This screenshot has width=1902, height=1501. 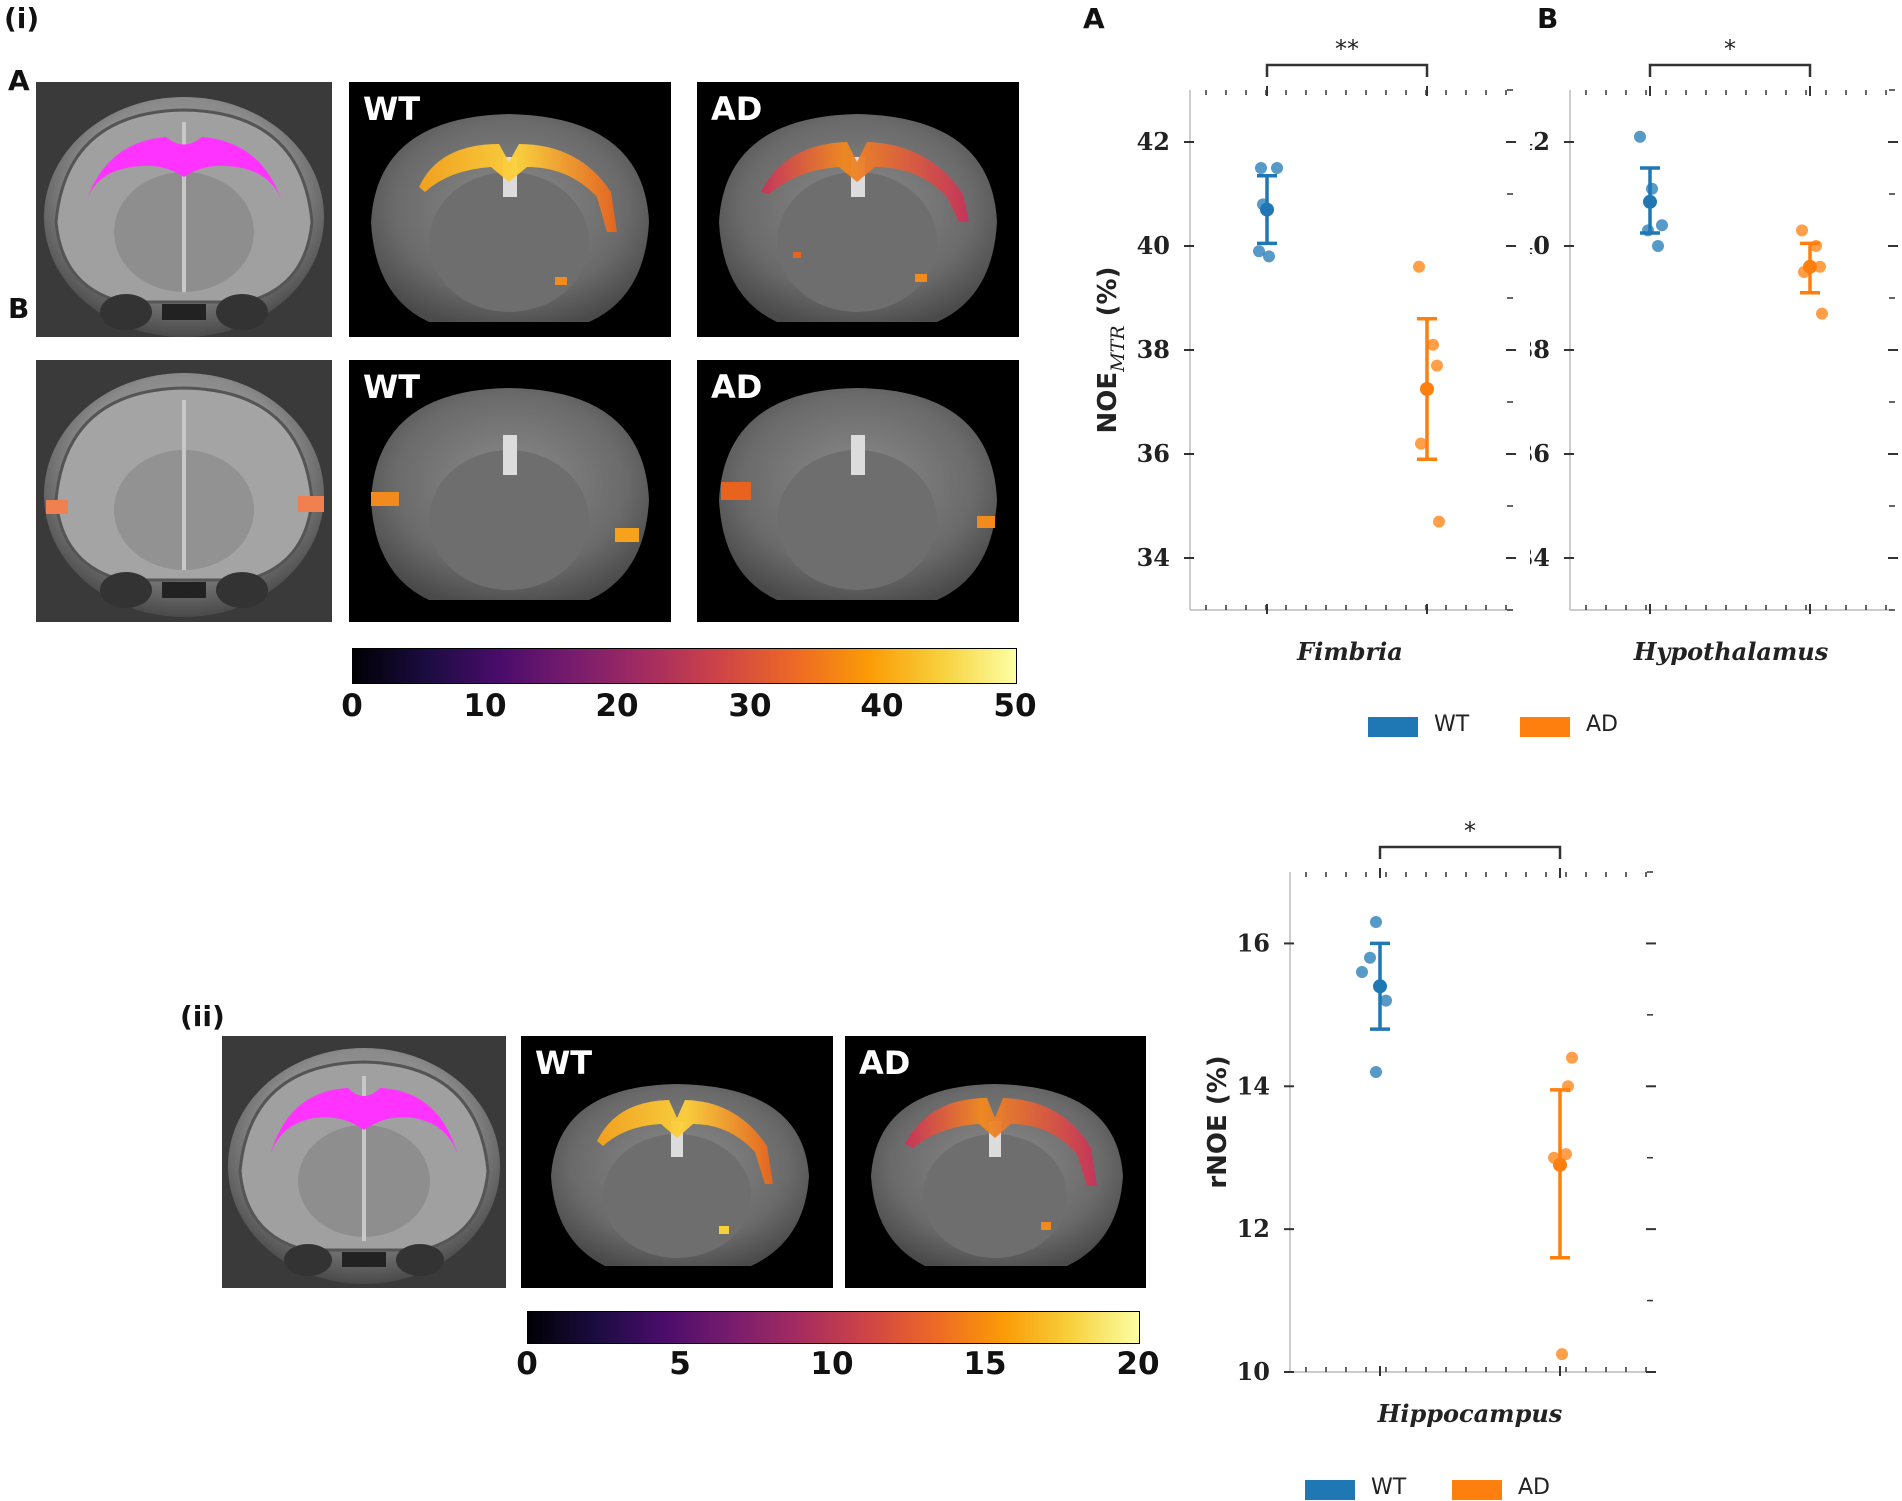 What do you see at coordinates (1304, 350) in the screenshot?
I see `chart-fimbria: 34 36 38 40 42 Fimbria NOEMTR (%) **` at bounding box center [1304, 350].